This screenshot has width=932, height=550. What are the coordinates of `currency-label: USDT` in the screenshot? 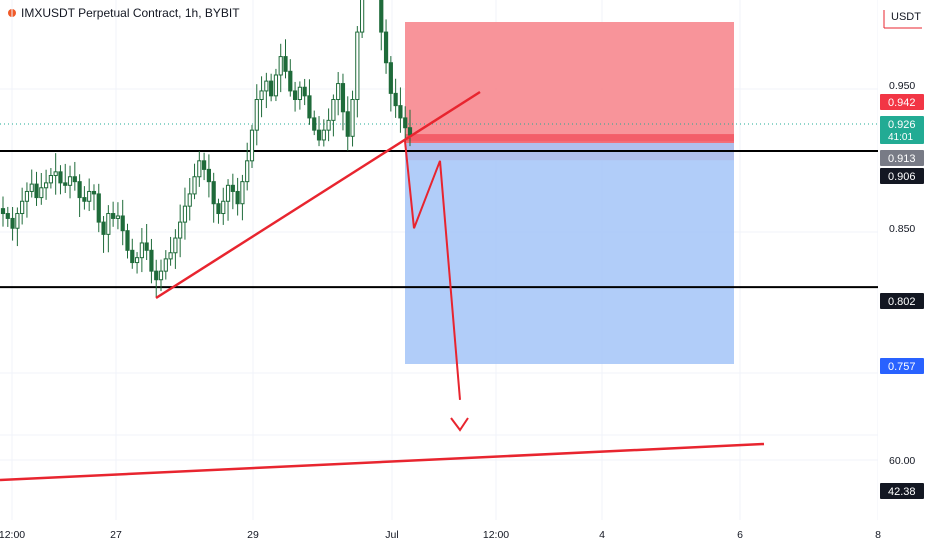 It's located at (906, 17).